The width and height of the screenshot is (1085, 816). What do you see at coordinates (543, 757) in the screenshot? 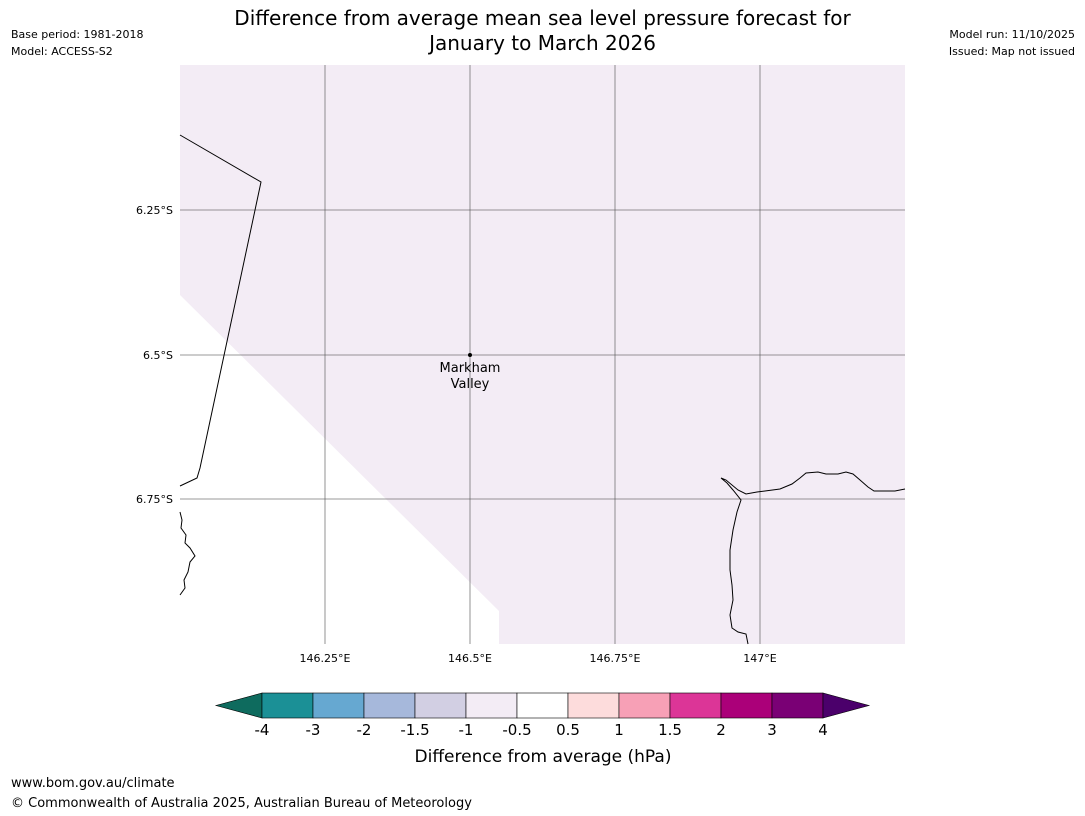
I see `colorbar-label: Difference from average (hPa)` at bounding box center [543, 757].